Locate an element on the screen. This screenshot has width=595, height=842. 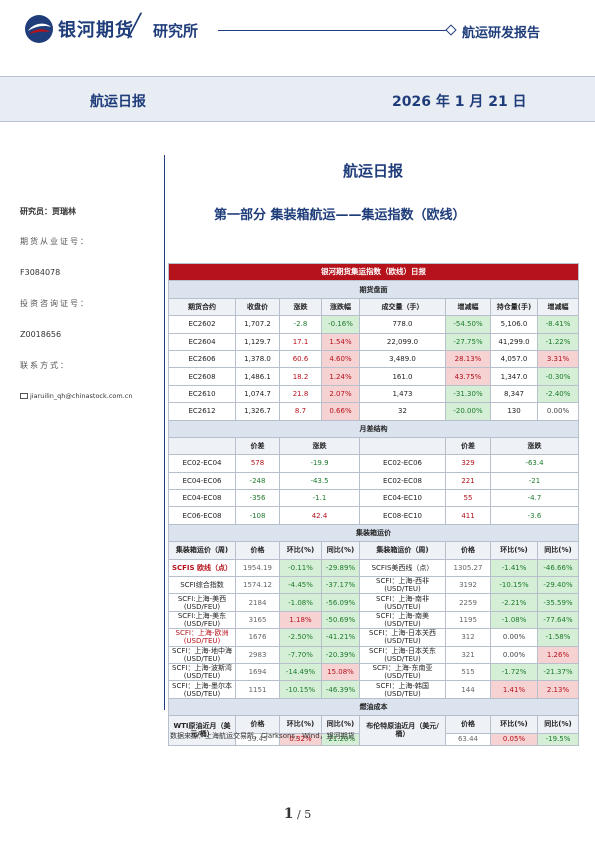
route-price: 2259 is located at coordinates (468, 602).